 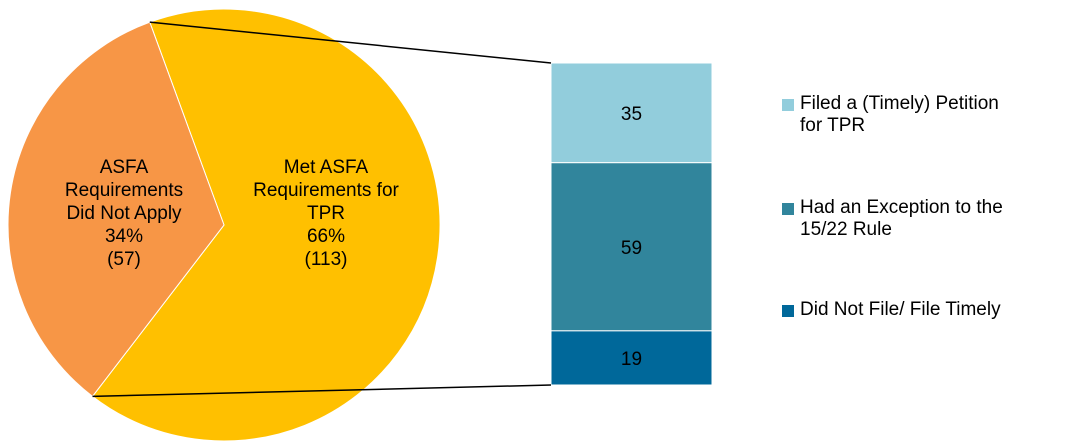 I want to click on connector-line-bottom, so click(x=322, y=391).